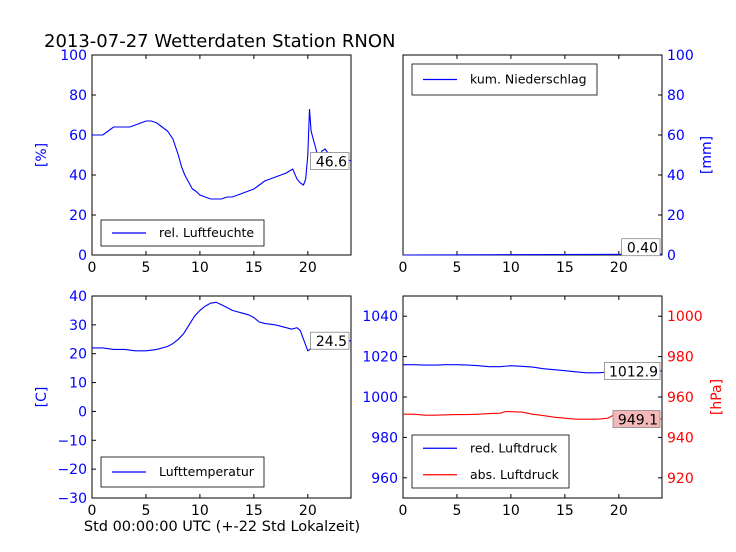 This screenshot has width=736, height=552. I want to click on y-tick-label-bottom-left: 10, so click(78, 384).